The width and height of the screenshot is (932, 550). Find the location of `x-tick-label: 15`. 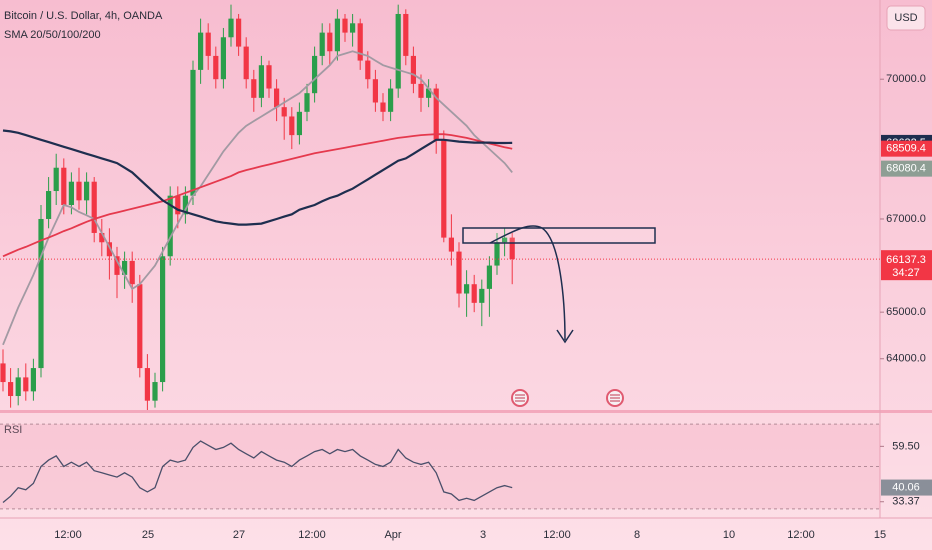

x-tick-label: 15 is located at coordinates (880, 535).